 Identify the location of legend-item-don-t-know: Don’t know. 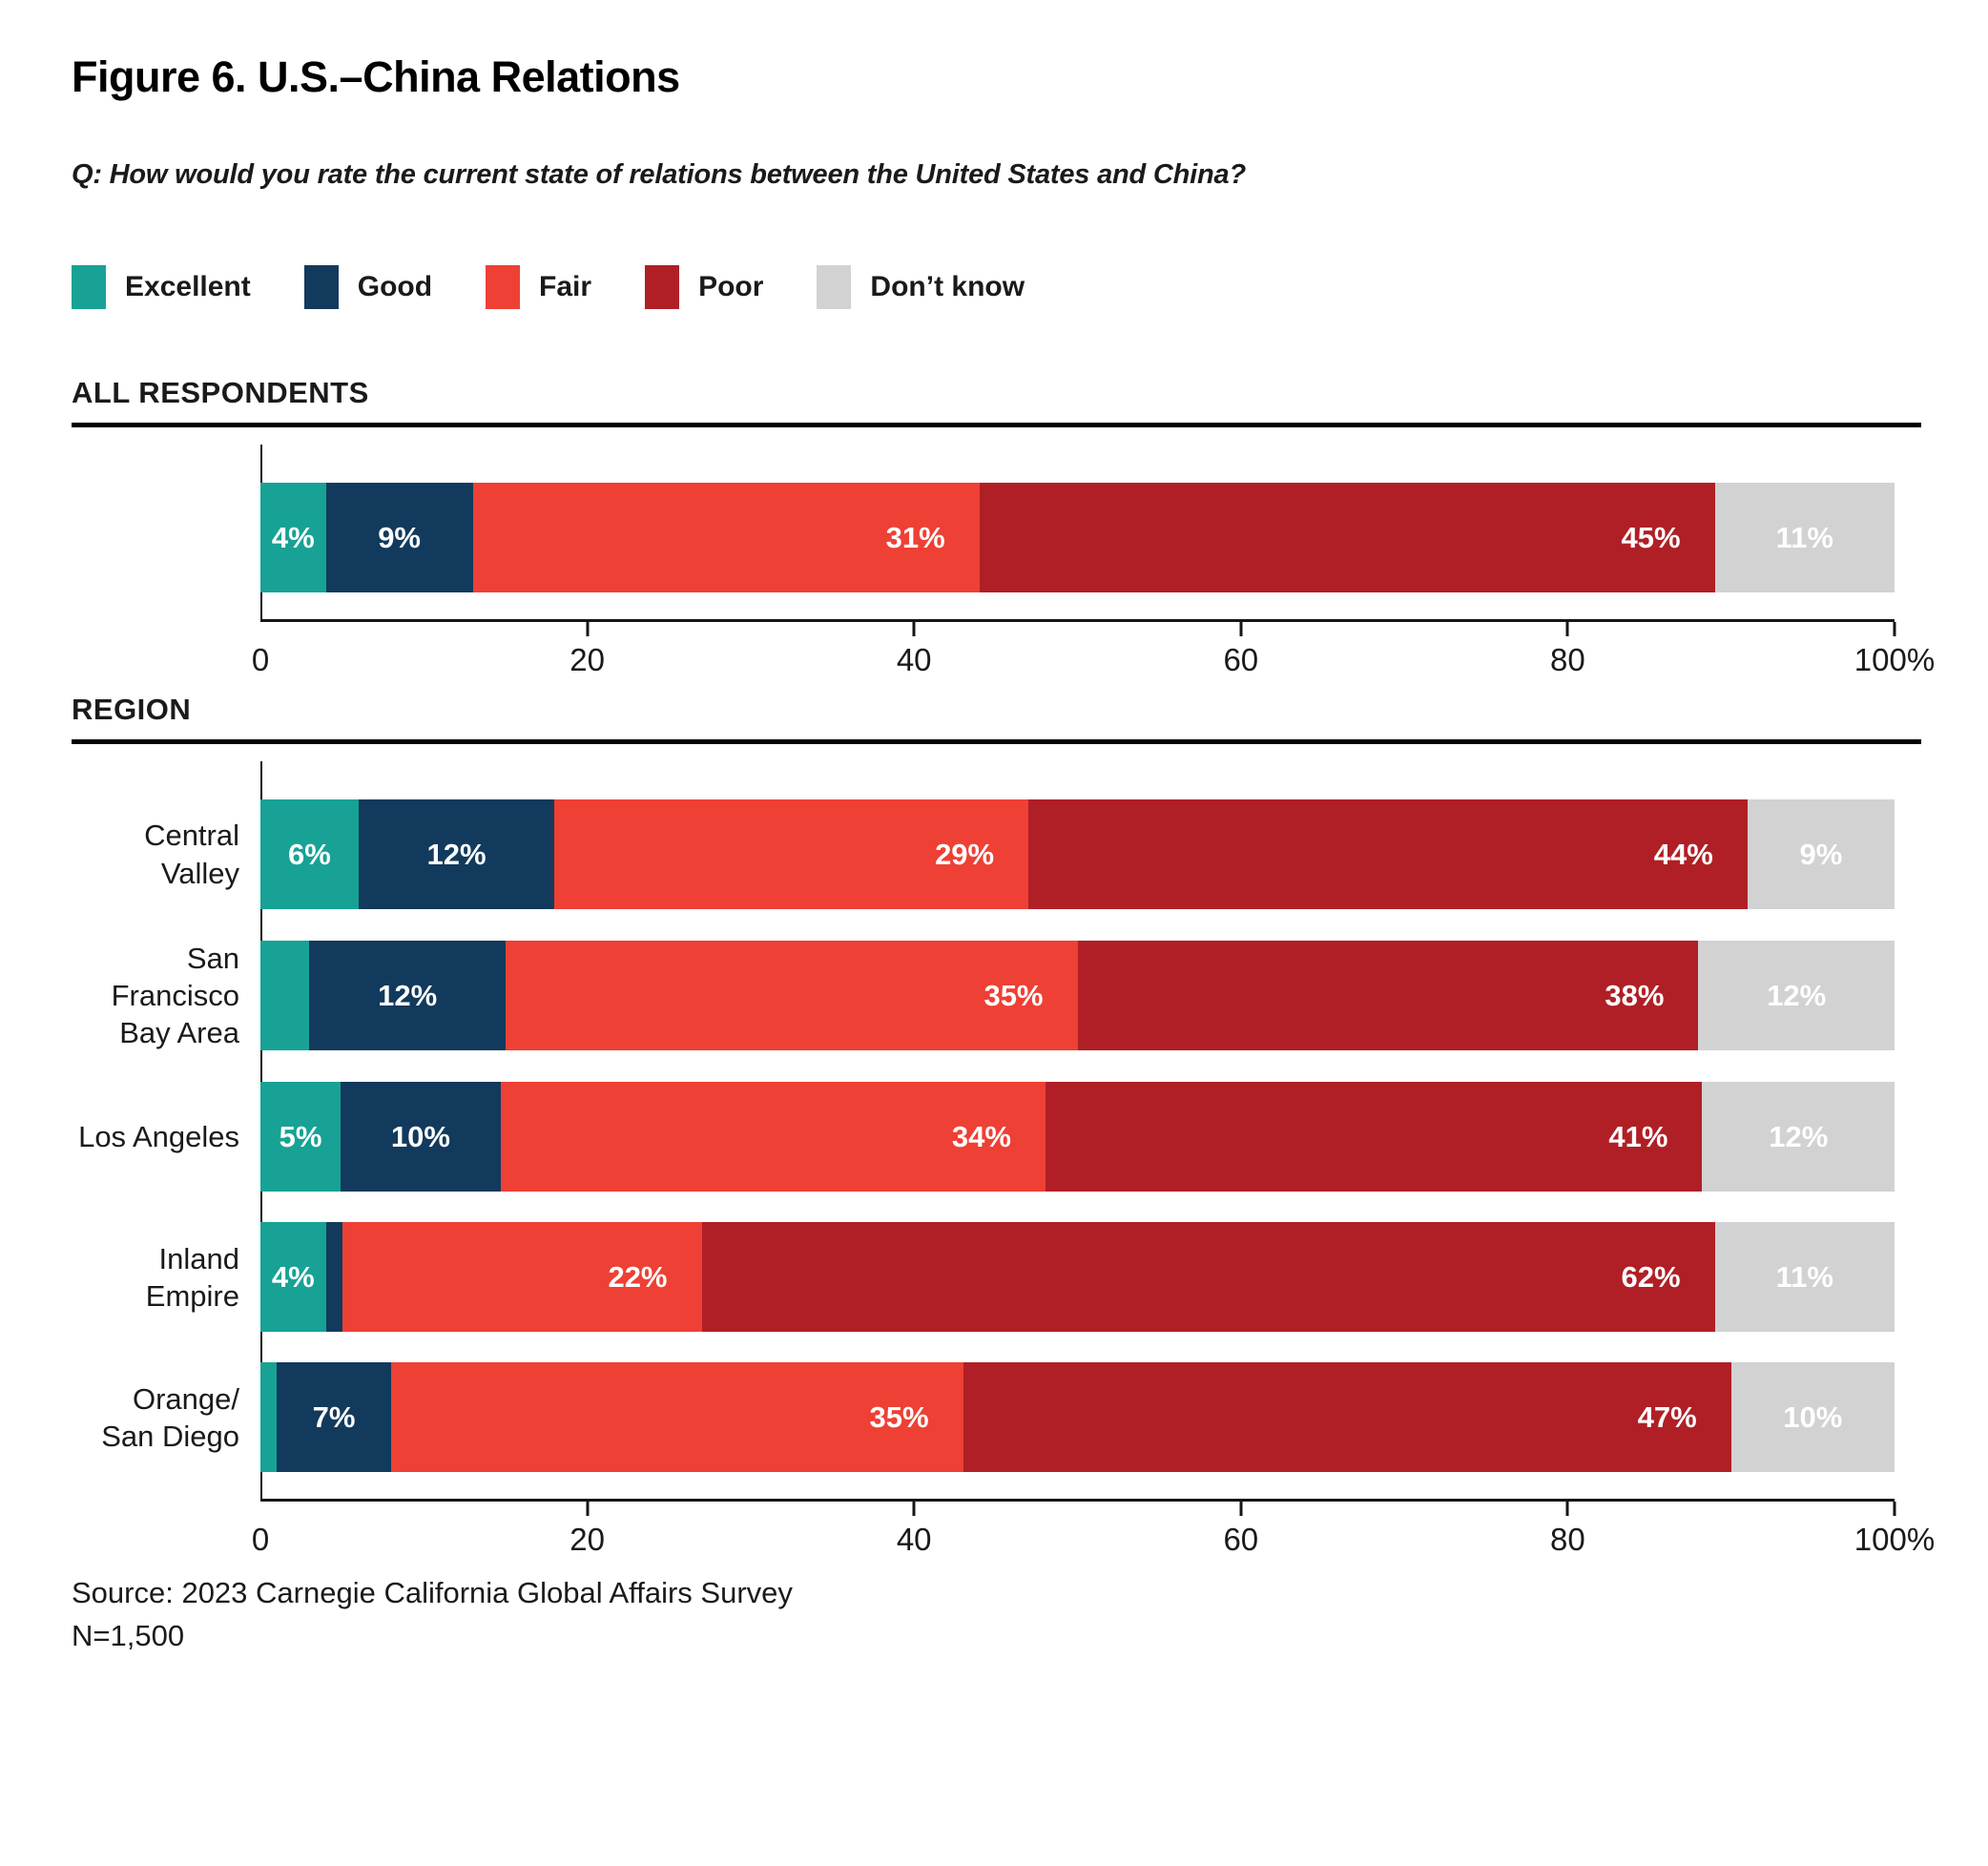
(921, 287).